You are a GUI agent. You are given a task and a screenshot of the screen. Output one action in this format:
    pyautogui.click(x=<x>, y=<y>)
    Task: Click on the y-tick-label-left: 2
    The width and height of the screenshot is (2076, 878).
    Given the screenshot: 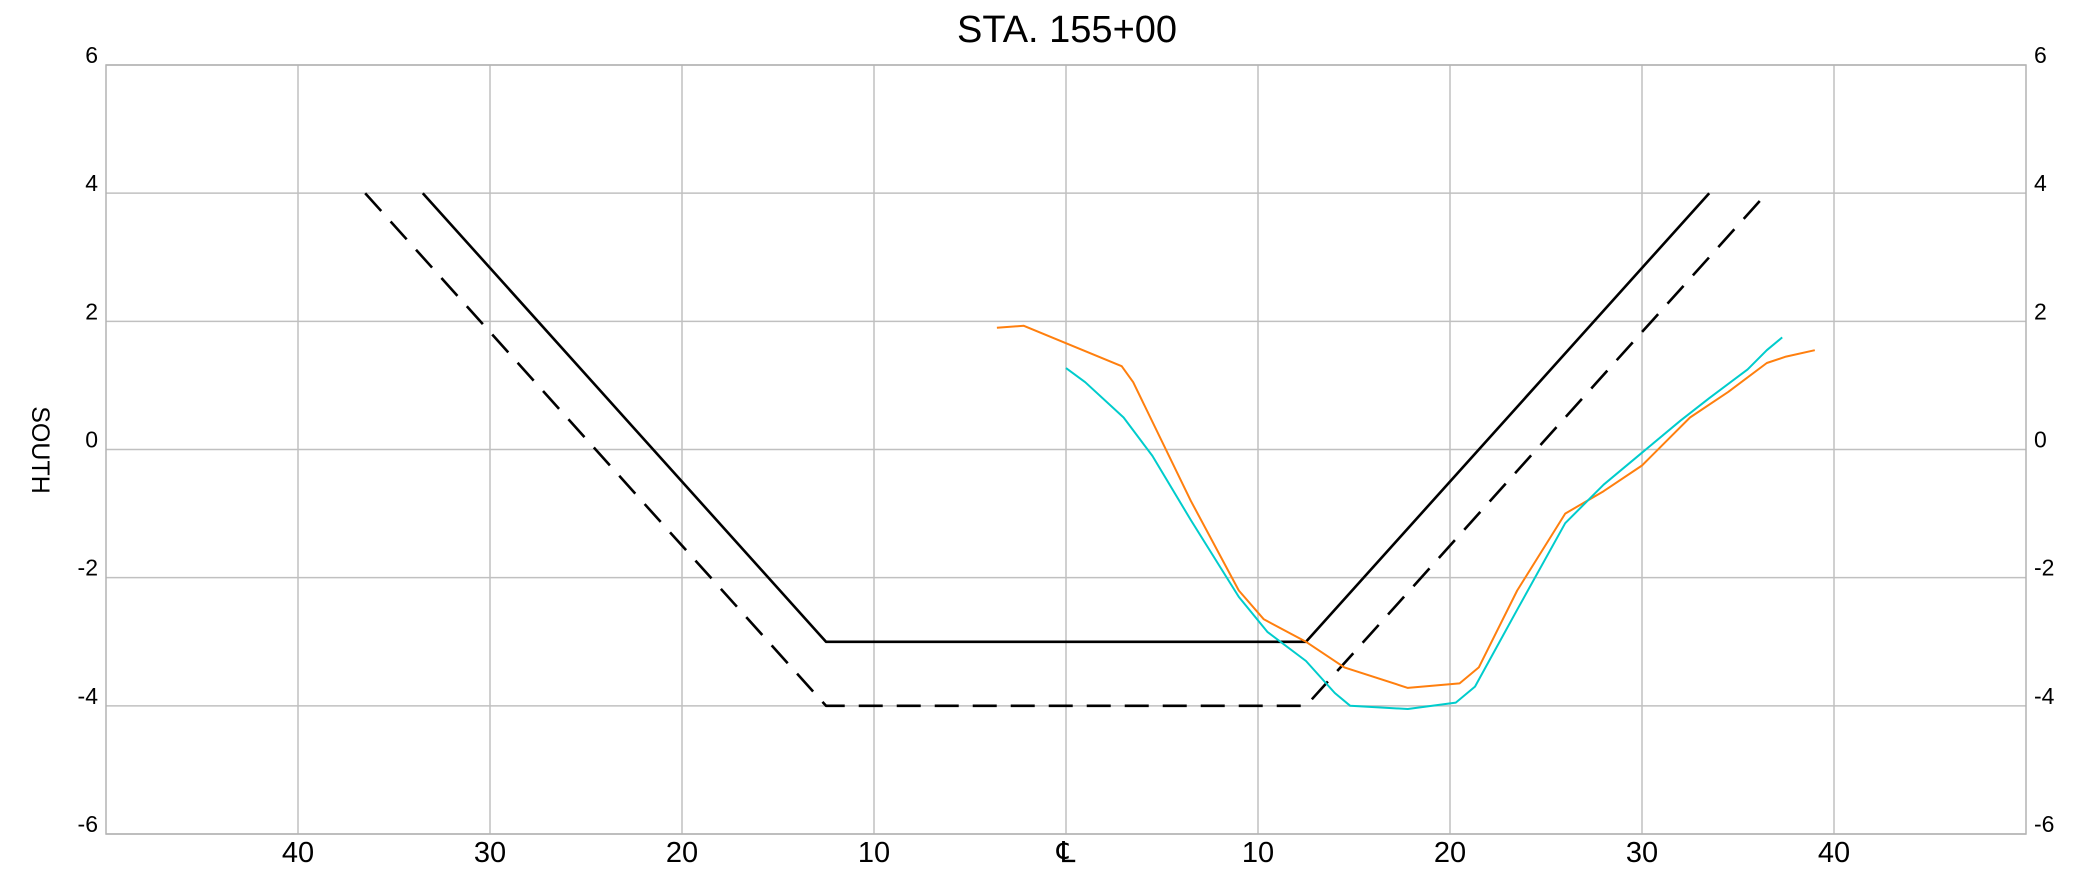 What is the action you would take?
    pyautogui.click(x=91, y=311)
    